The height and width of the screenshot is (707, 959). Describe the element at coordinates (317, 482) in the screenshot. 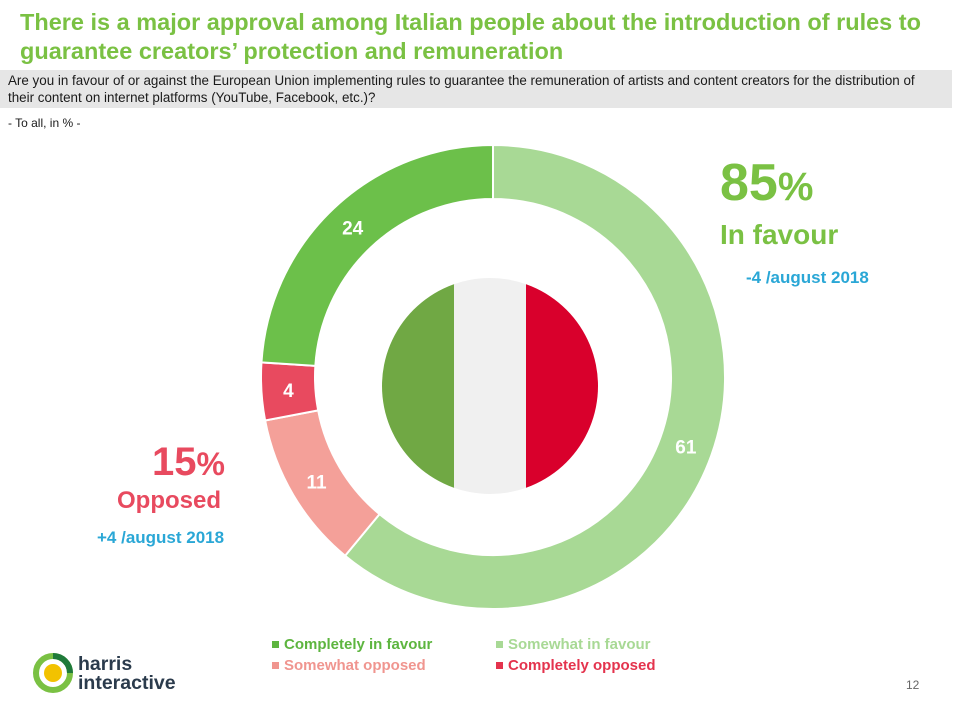

I see `donut-data-label: 11` at that location.